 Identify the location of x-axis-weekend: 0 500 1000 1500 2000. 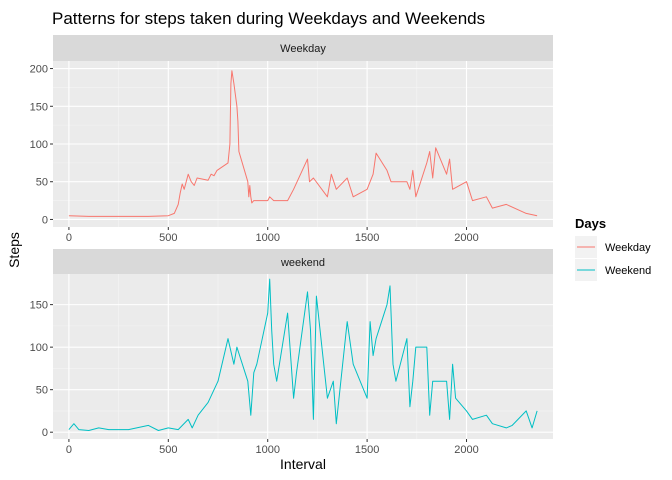
(272, 447).